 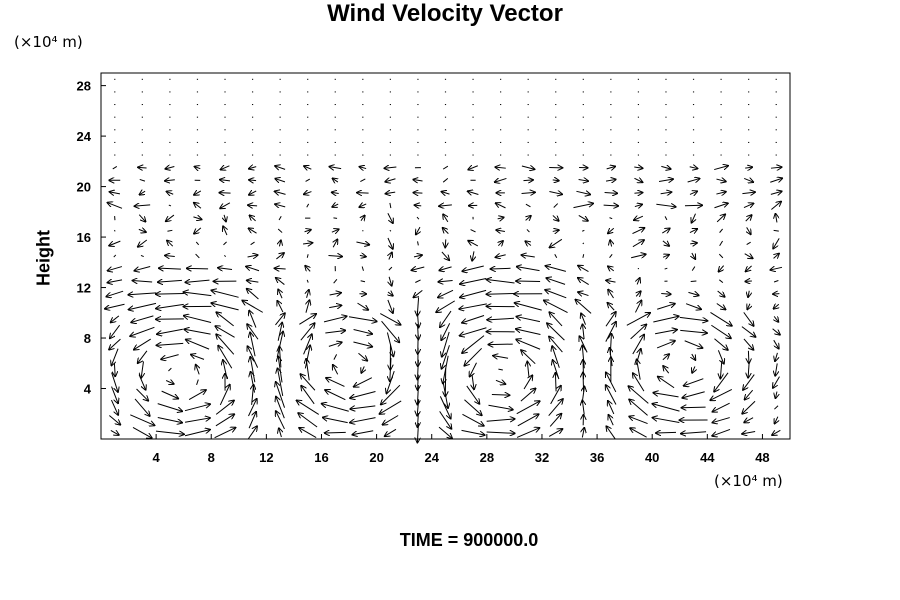 I want to click on x-tick-label: 4, so click(x=157, y=457).